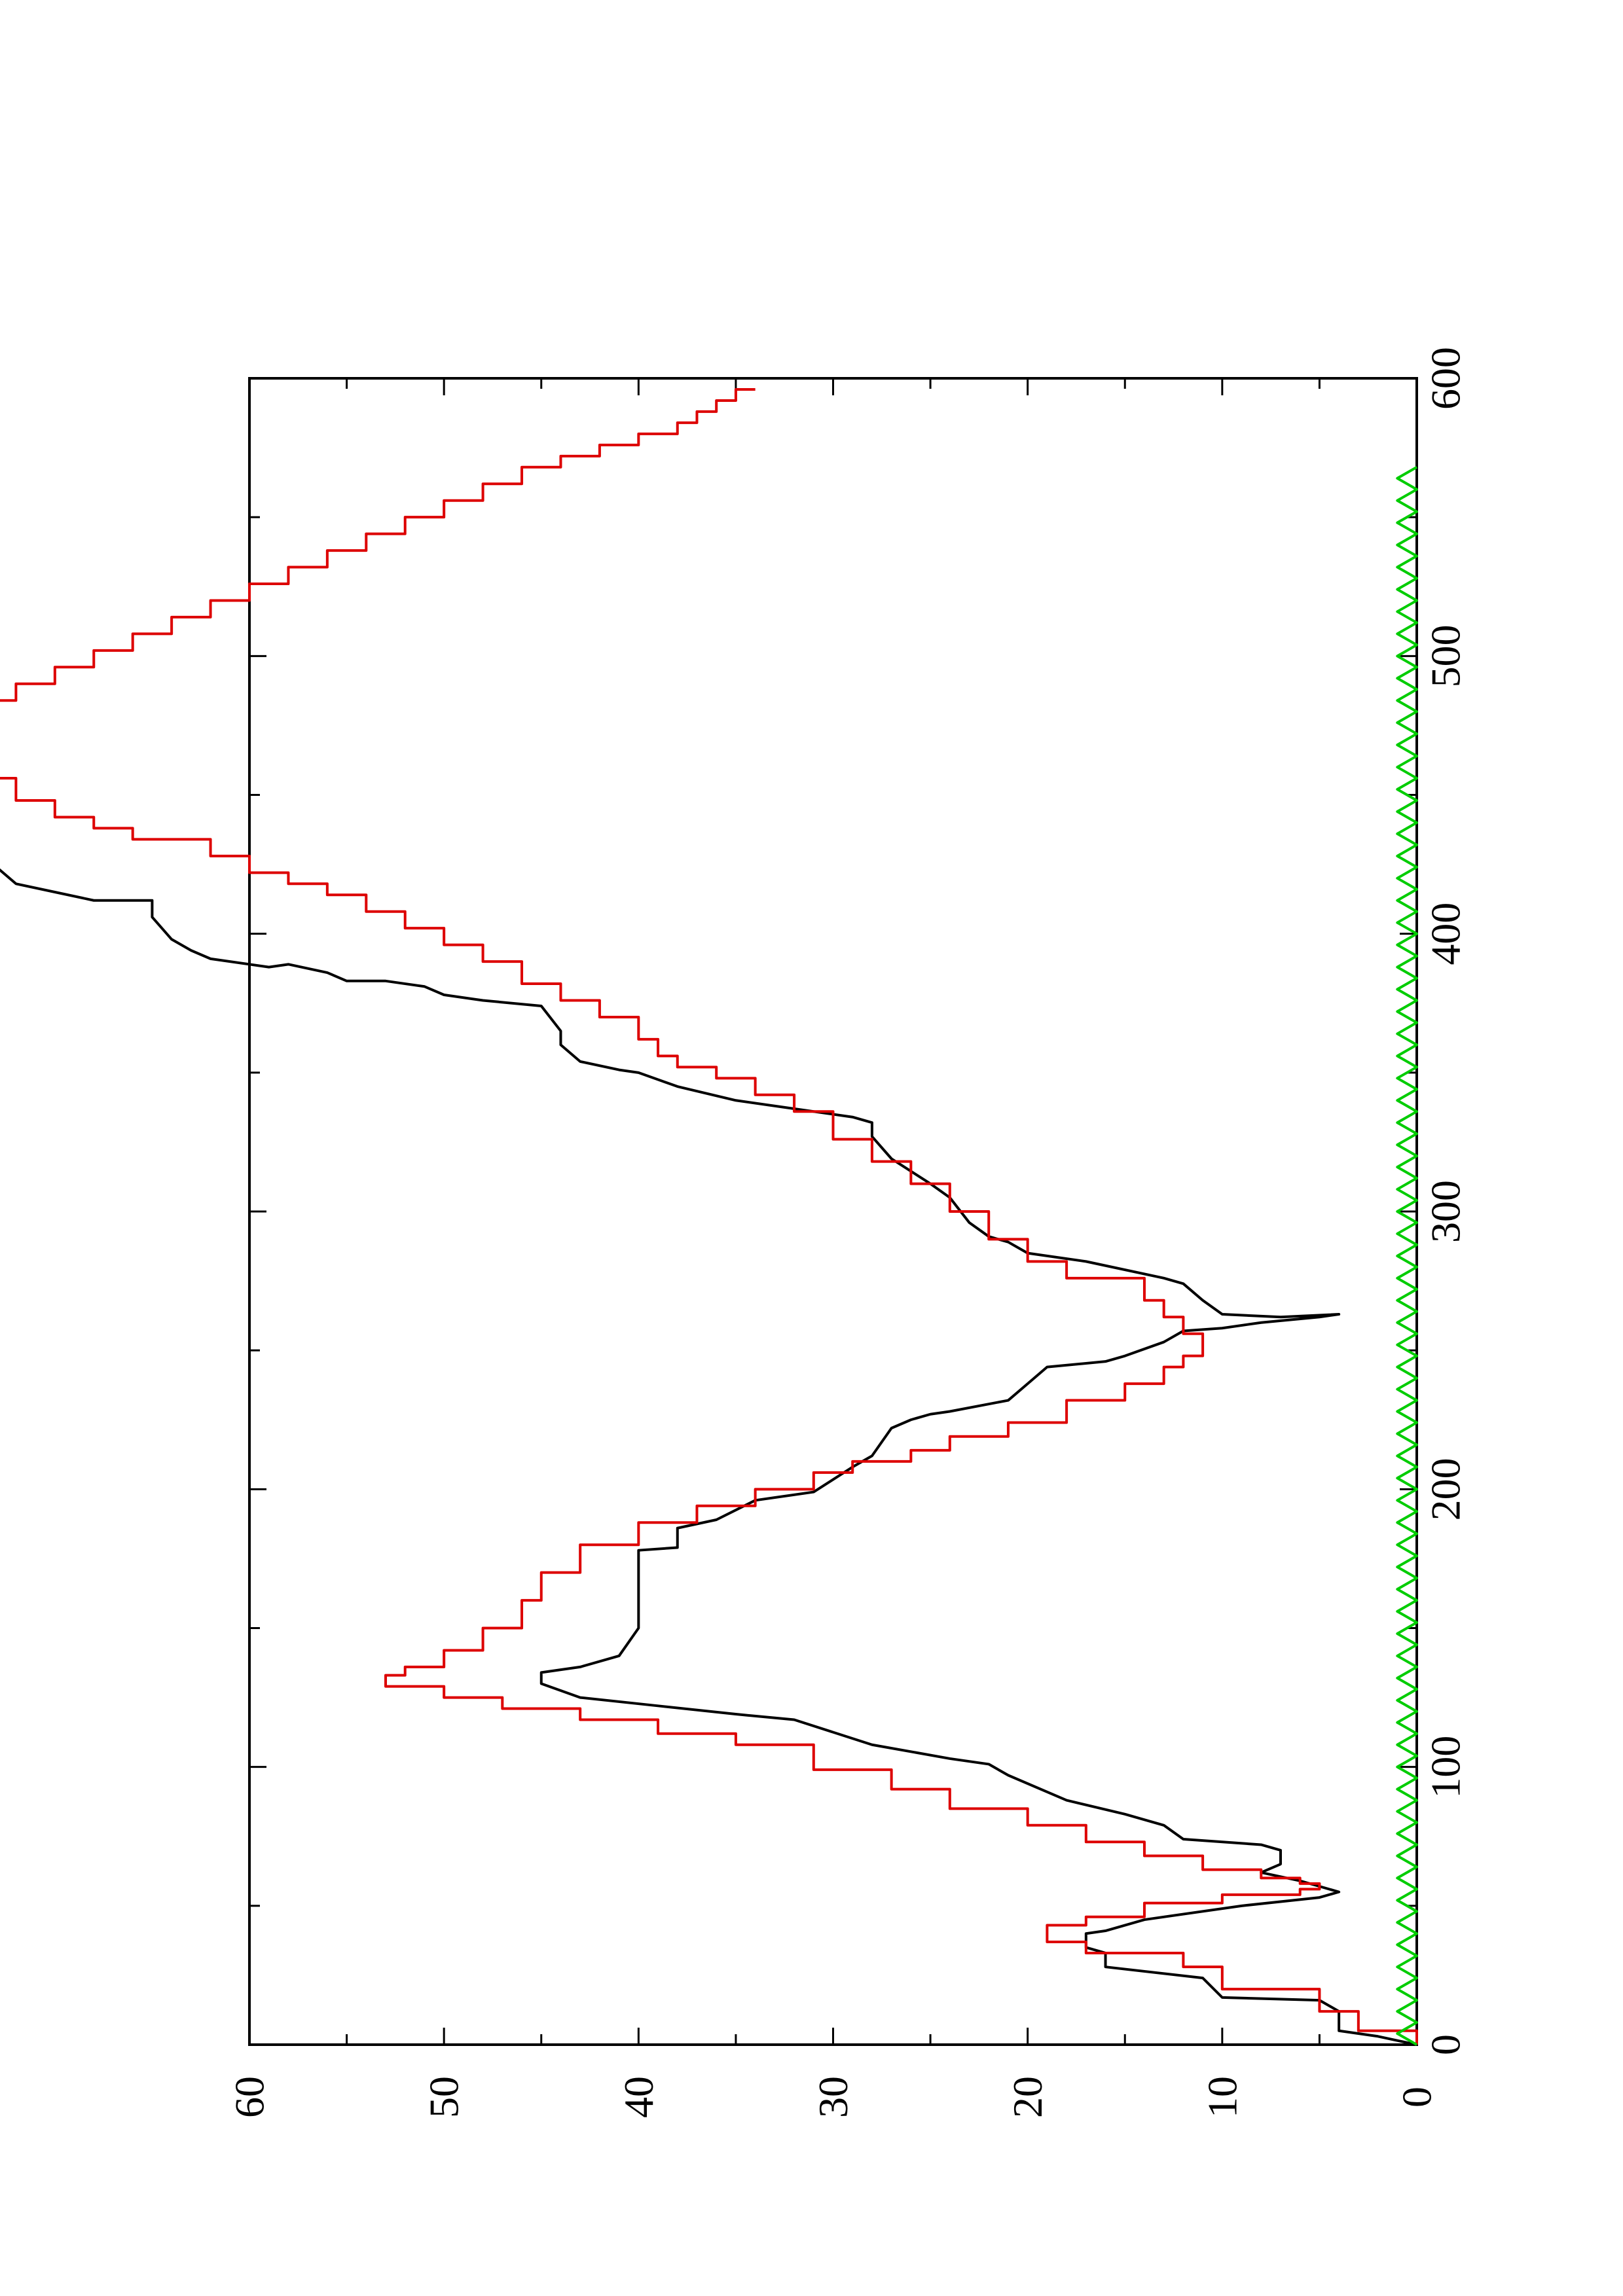 This screenshot has width=1623, height=2296. Describe the element at coordinates (1446, 934) in the screenshot. I see `x-tick-label: 400` at that location.